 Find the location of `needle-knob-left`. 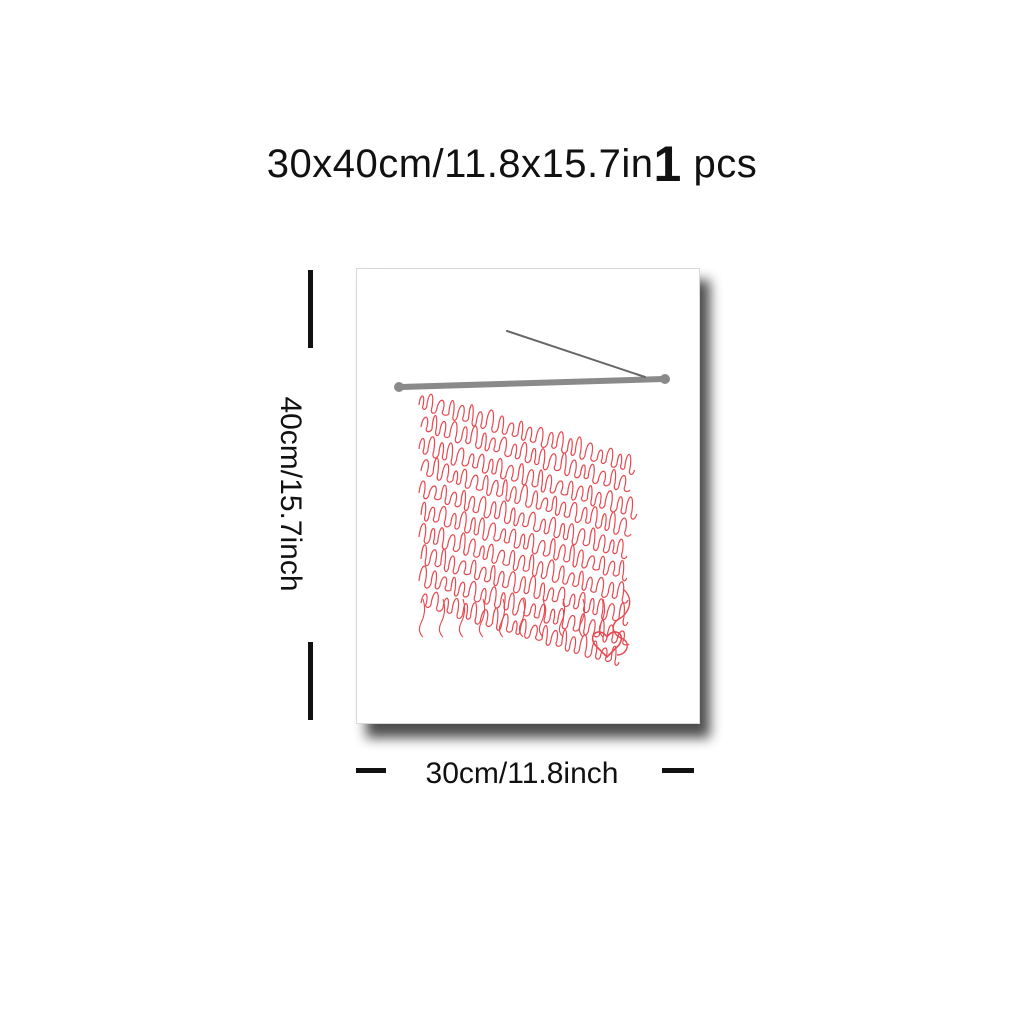

needle-knob-left is located at coordinates (399, 387).